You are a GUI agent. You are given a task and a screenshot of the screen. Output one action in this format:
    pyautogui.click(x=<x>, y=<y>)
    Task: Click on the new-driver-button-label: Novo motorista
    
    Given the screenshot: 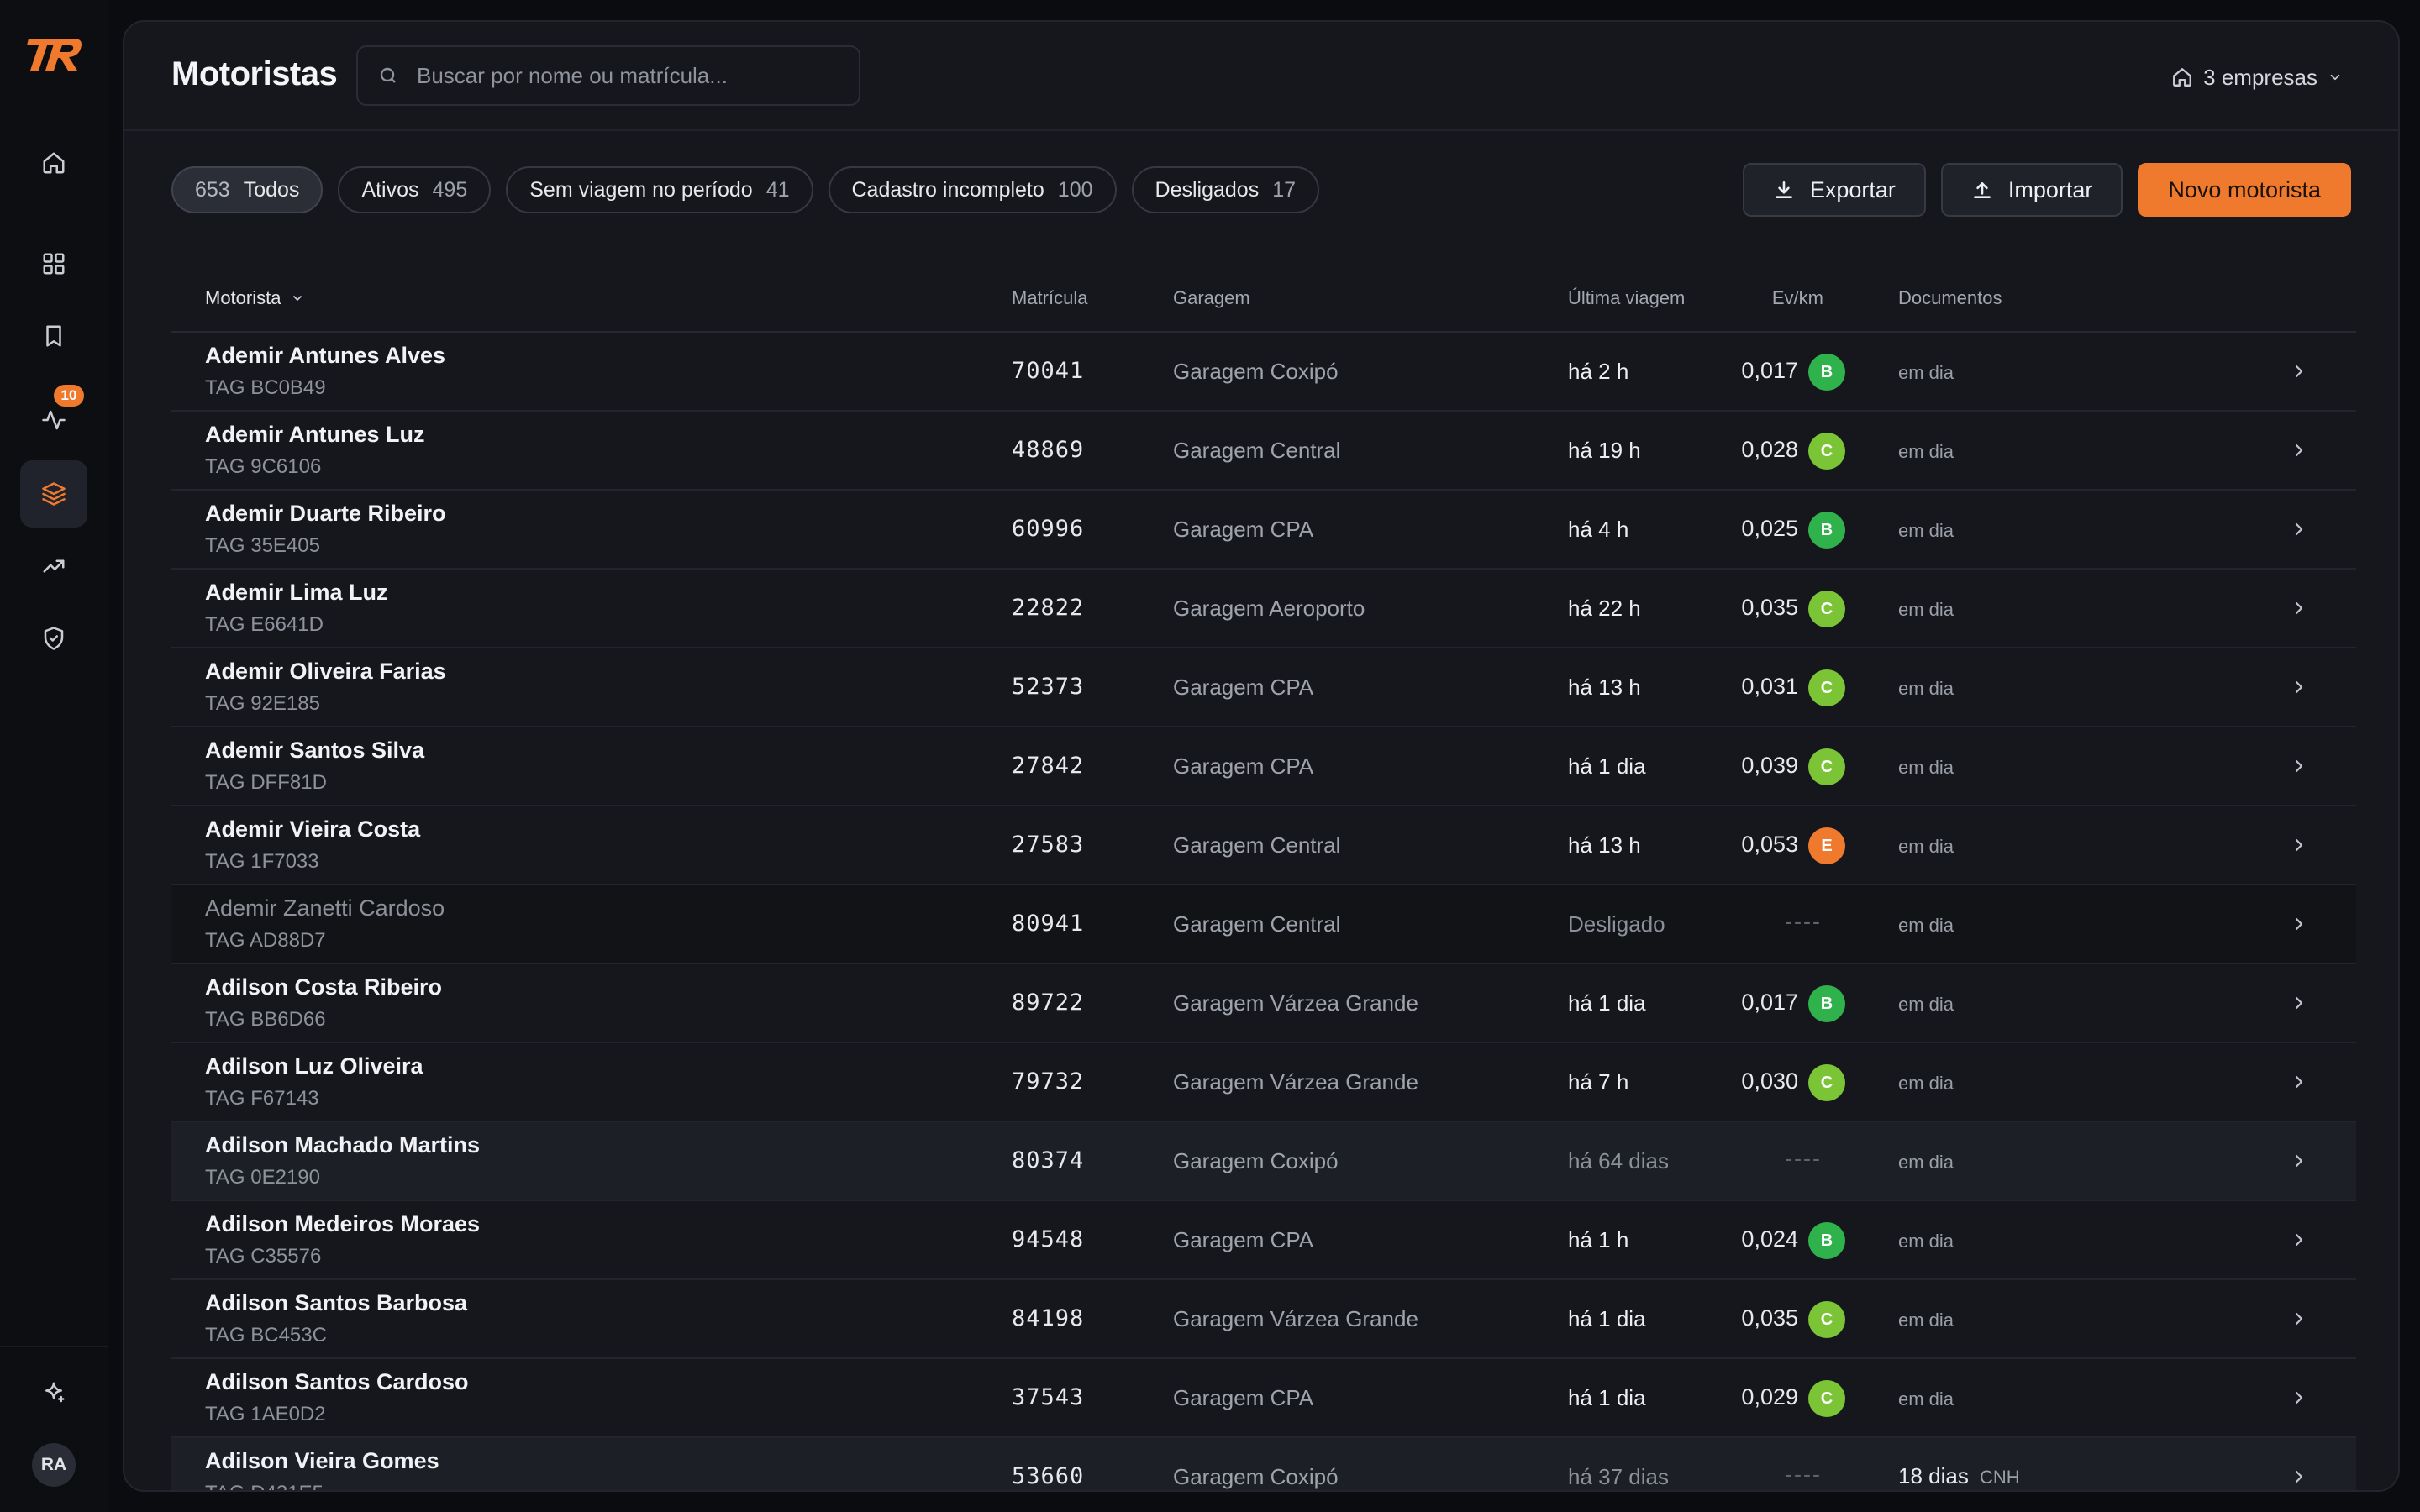 What is the action you would take?
    pyautogui.click(x=2244, y=189)
    